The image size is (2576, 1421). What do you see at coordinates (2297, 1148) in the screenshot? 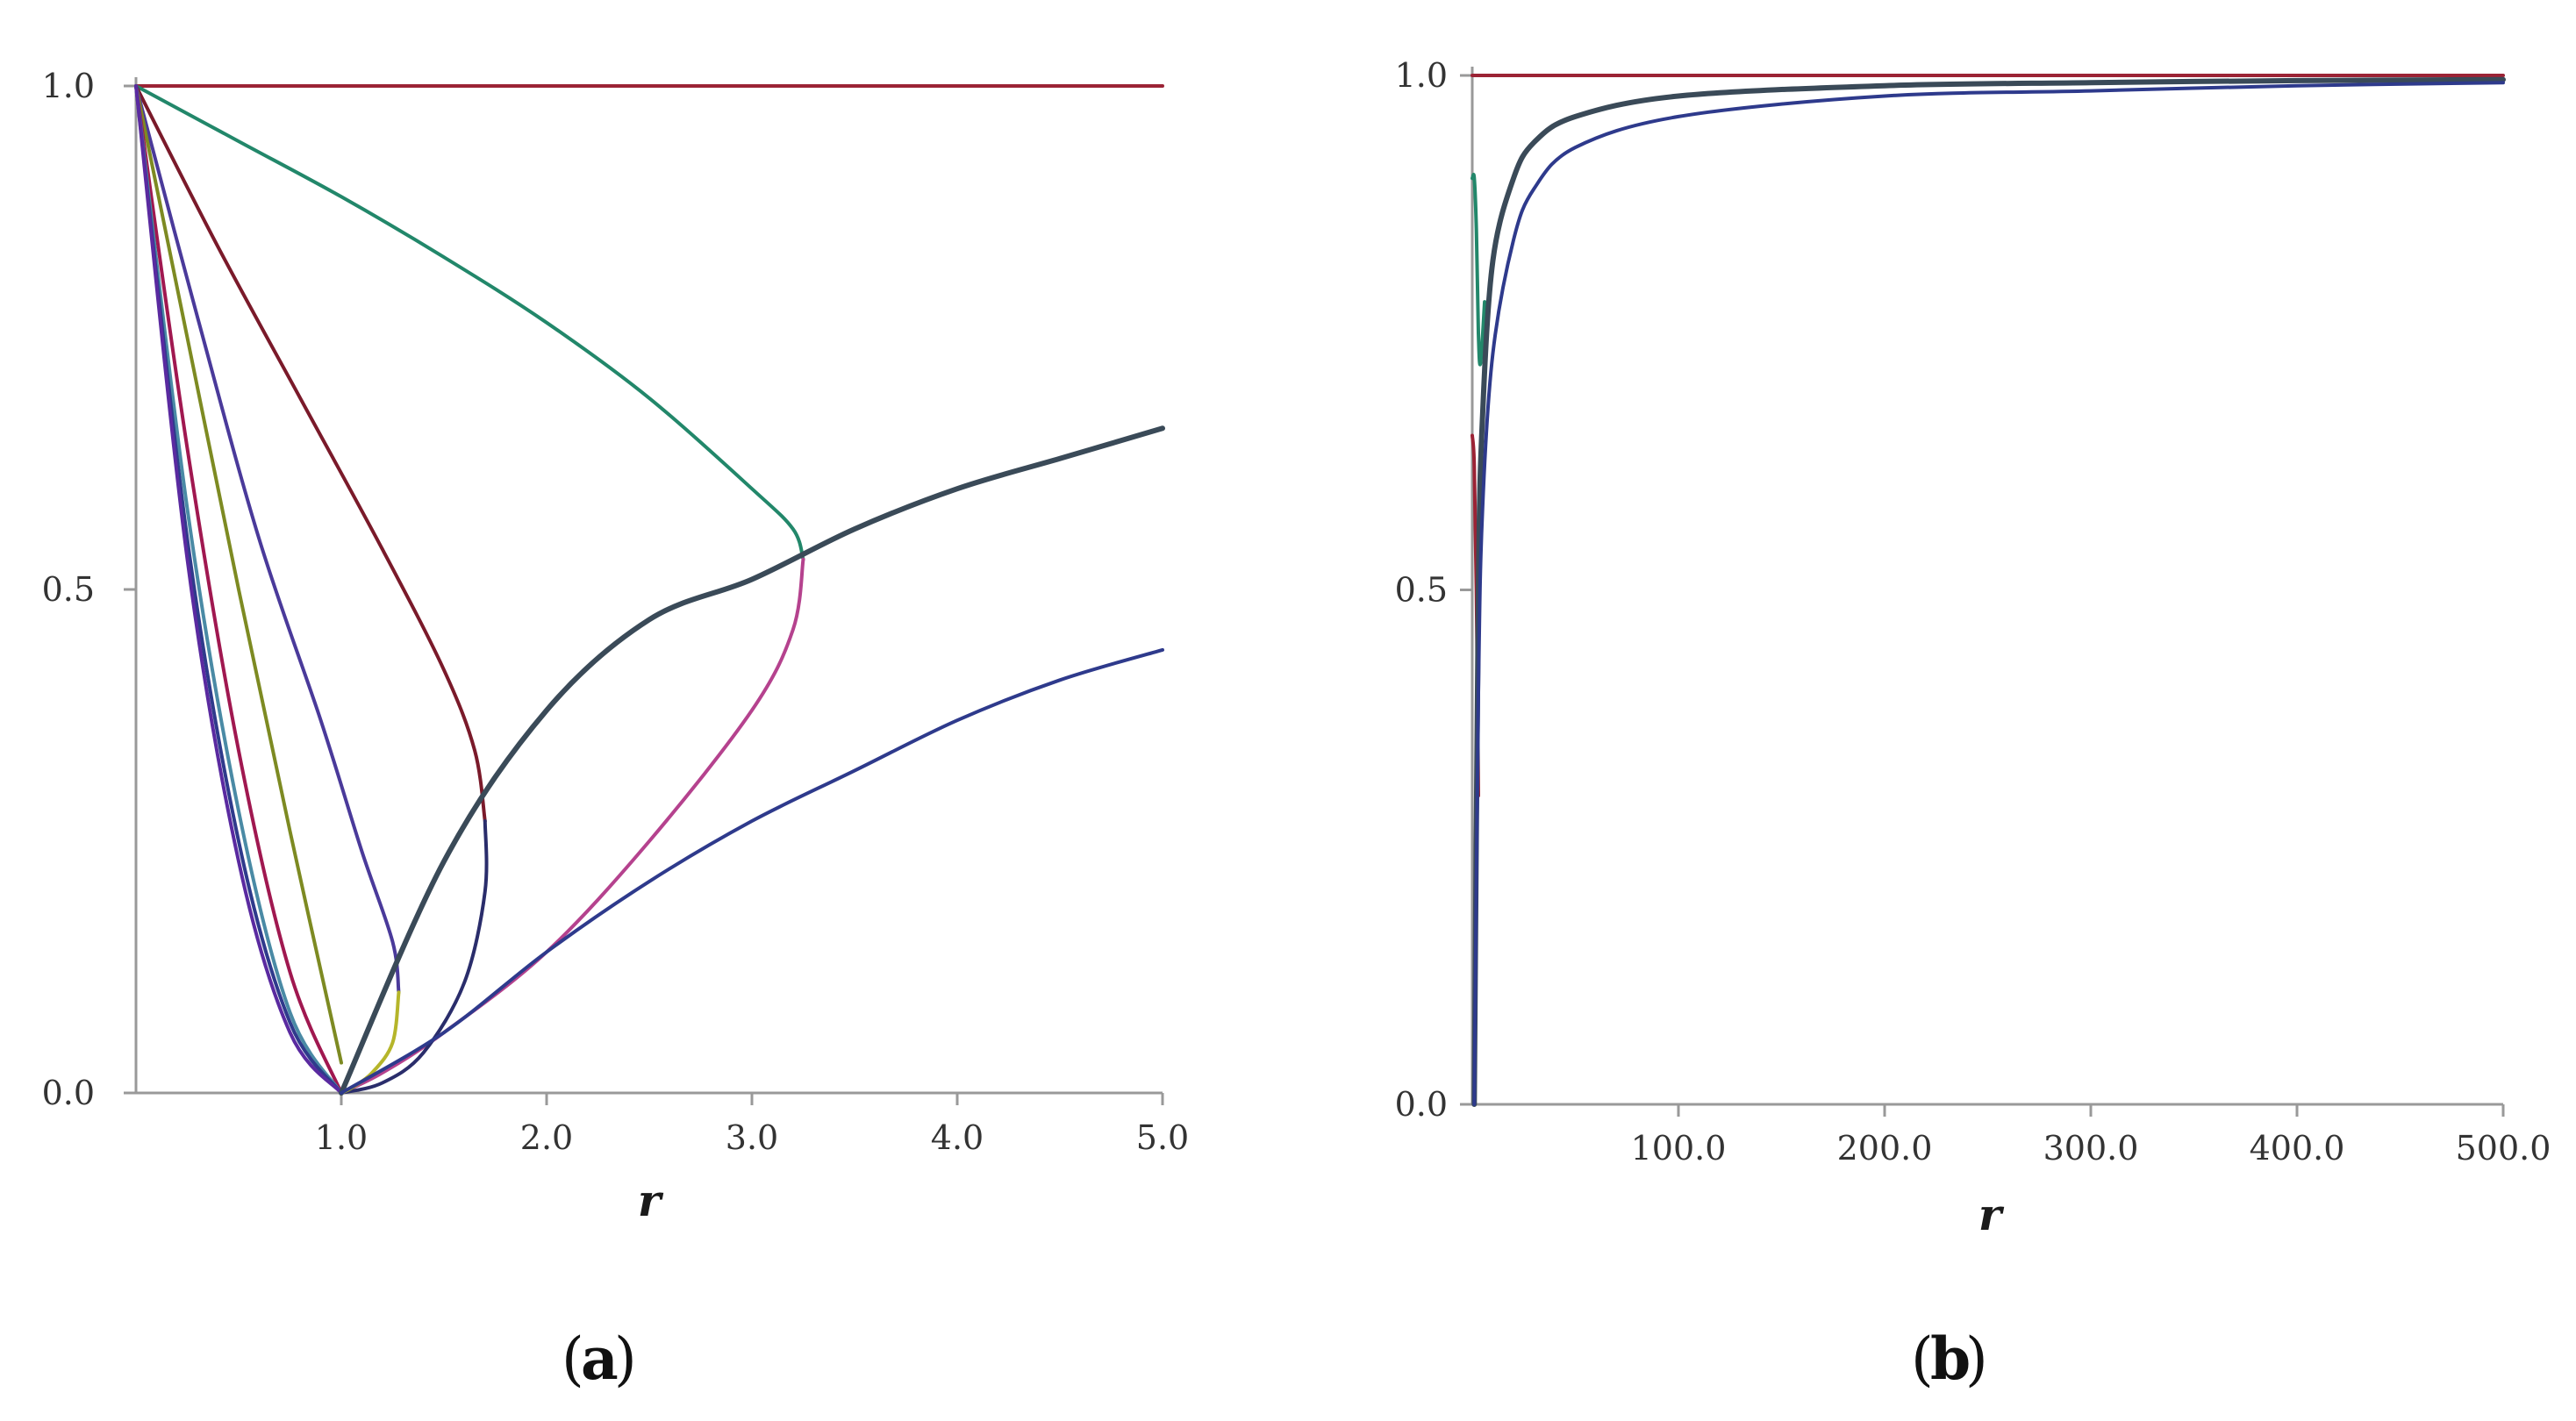
I see `x-tick-label: 400.0` at bounding box center [2297, 1148].